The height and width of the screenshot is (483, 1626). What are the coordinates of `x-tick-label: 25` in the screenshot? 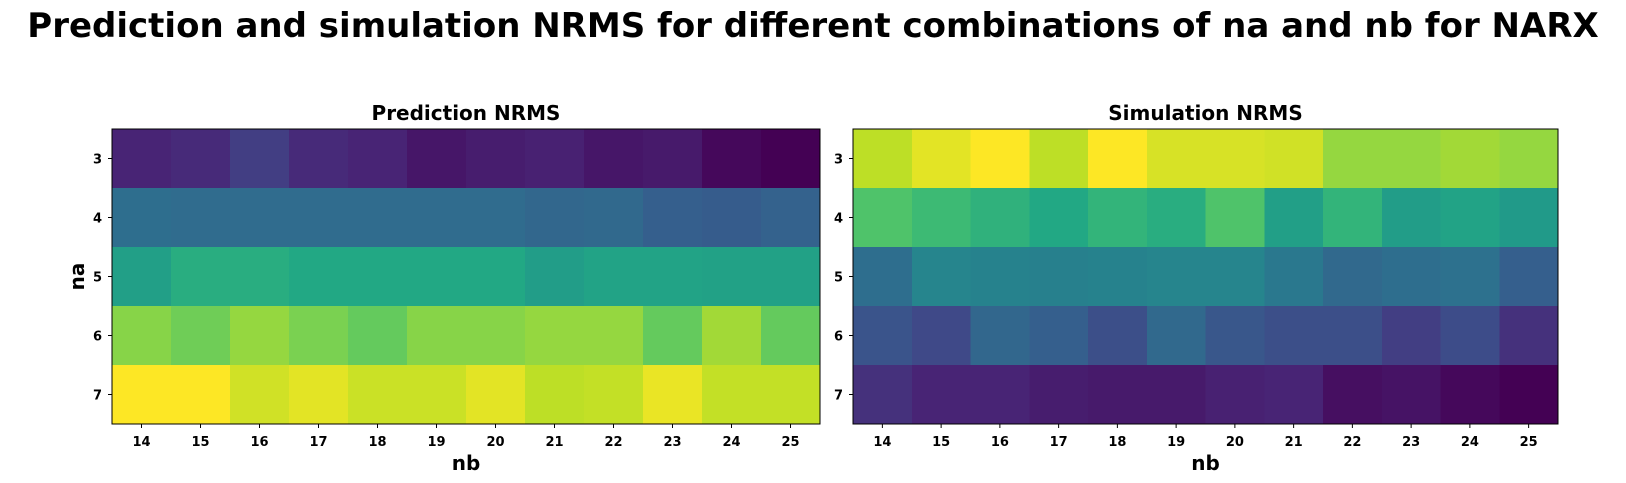 It's located at (1529, 442).